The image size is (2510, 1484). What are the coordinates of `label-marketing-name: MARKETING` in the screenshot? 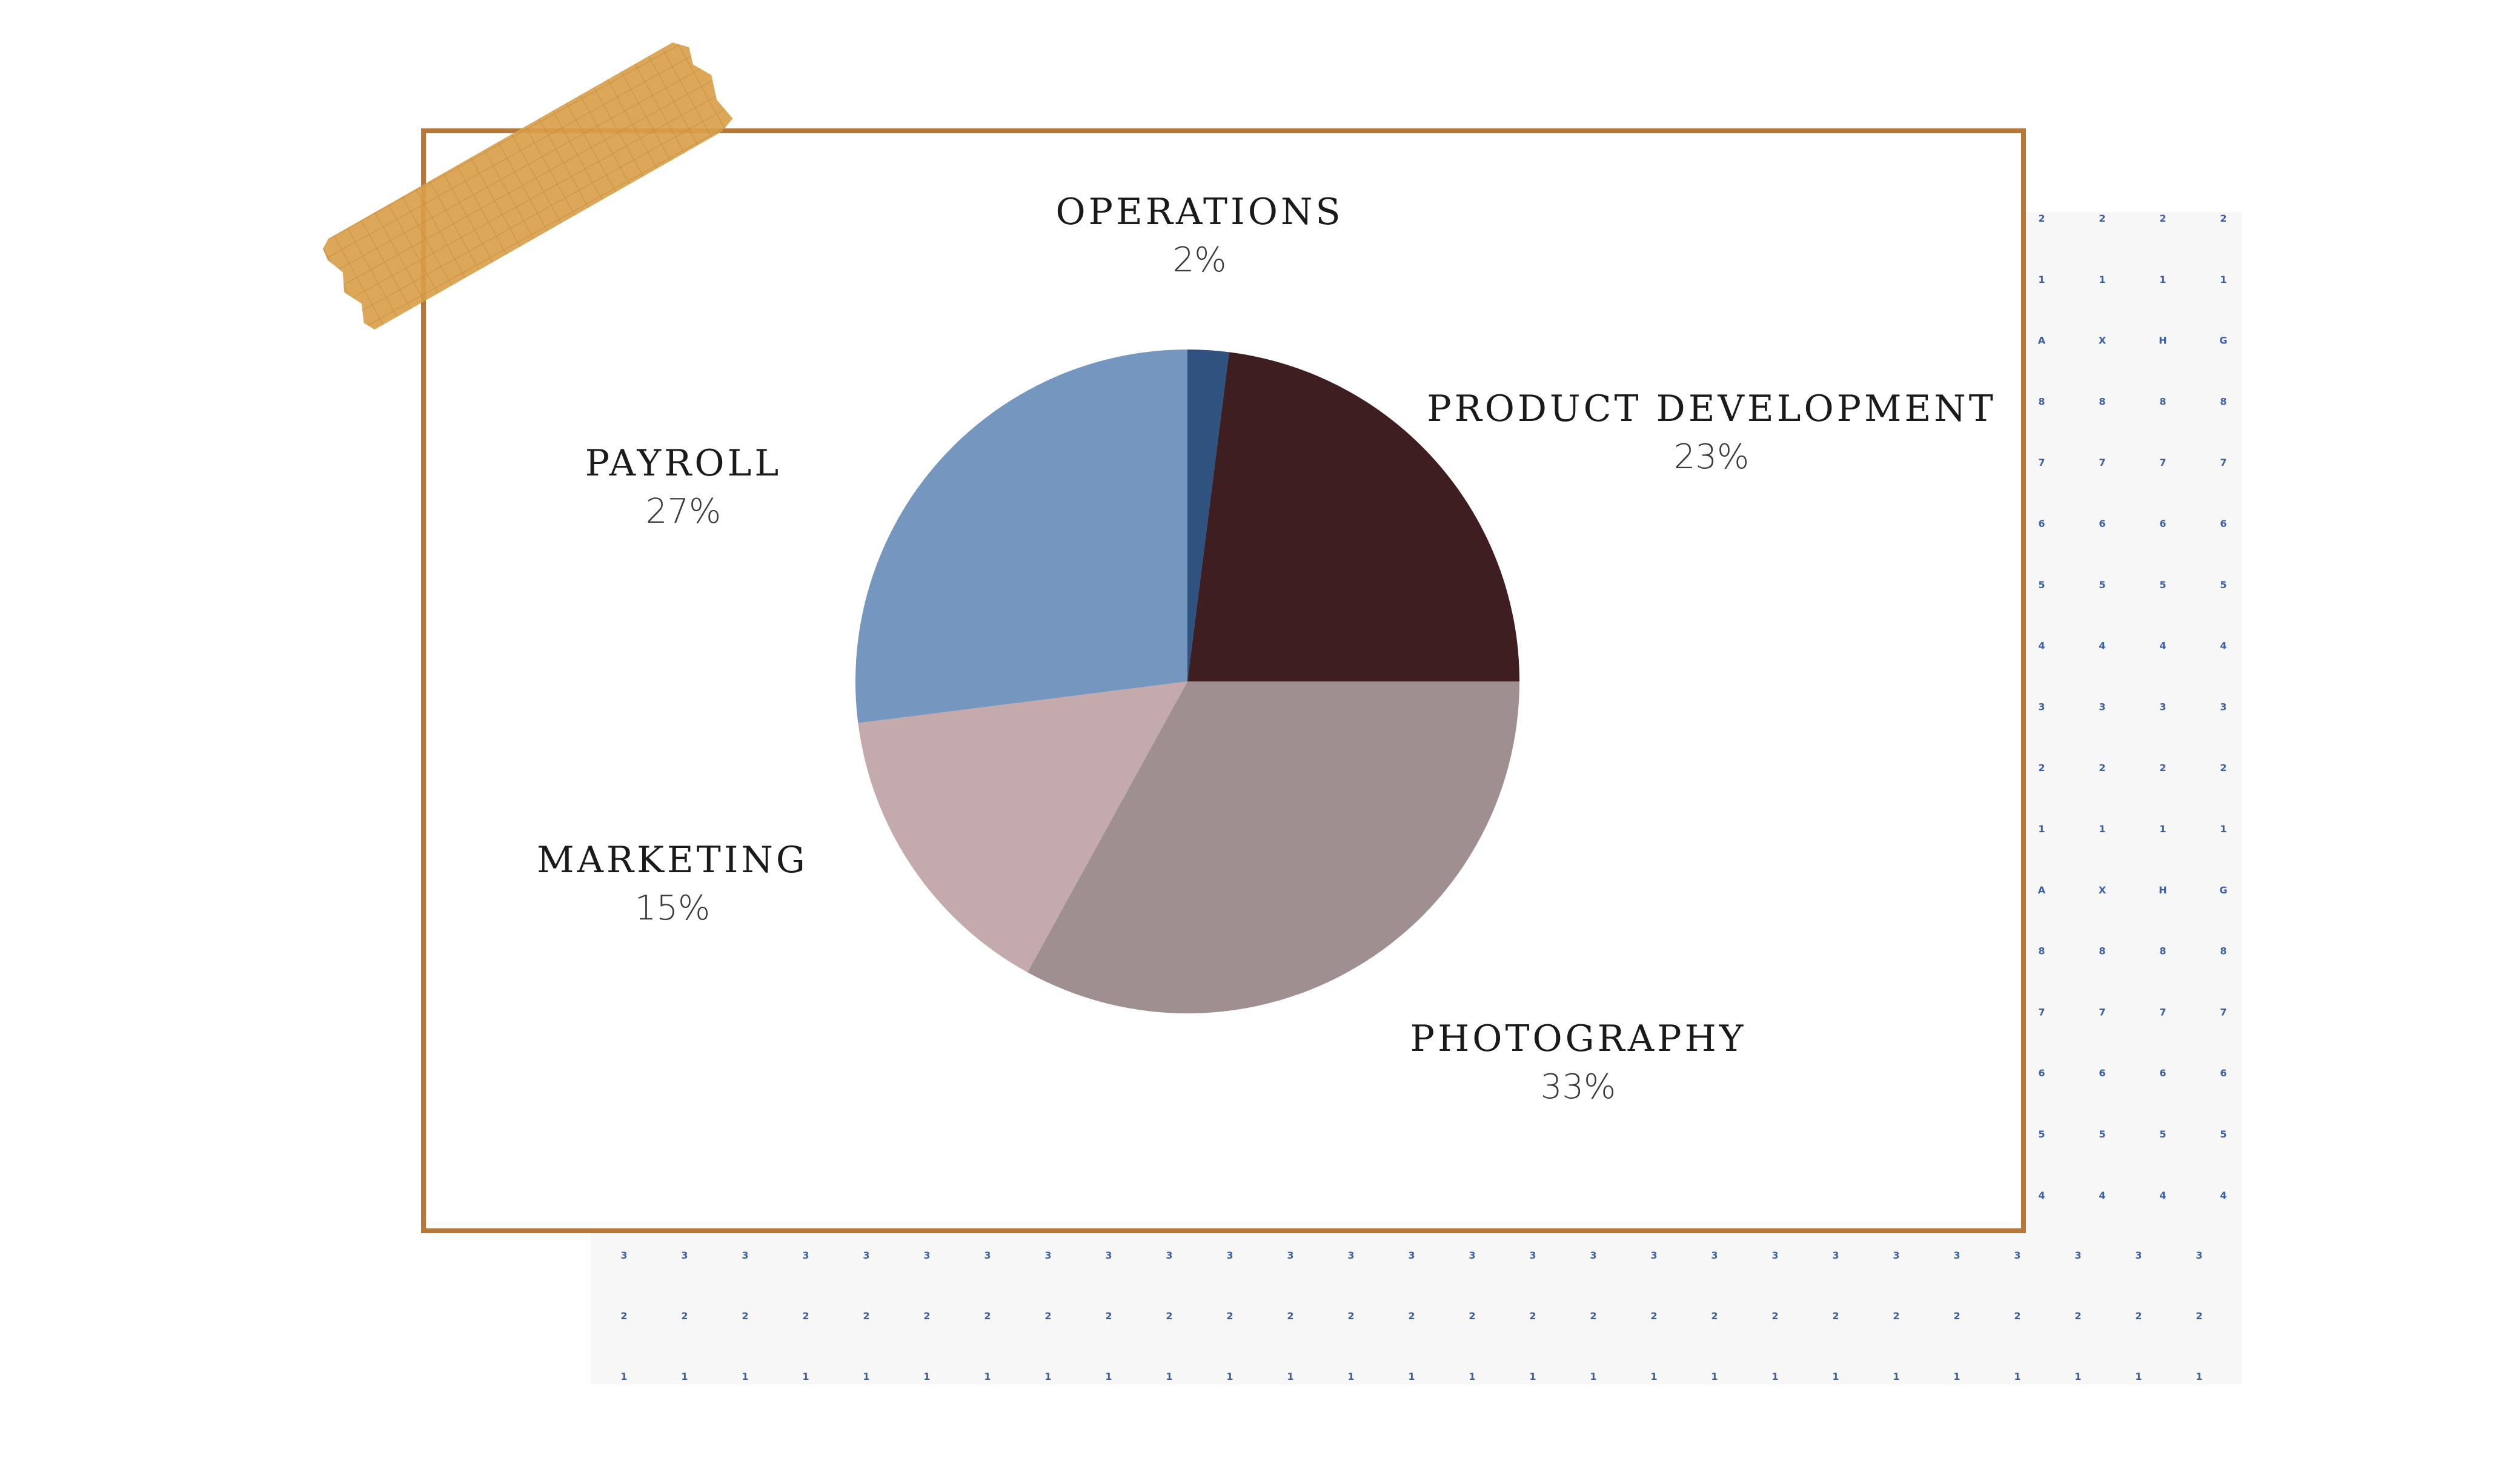 It's located at (672, 860).